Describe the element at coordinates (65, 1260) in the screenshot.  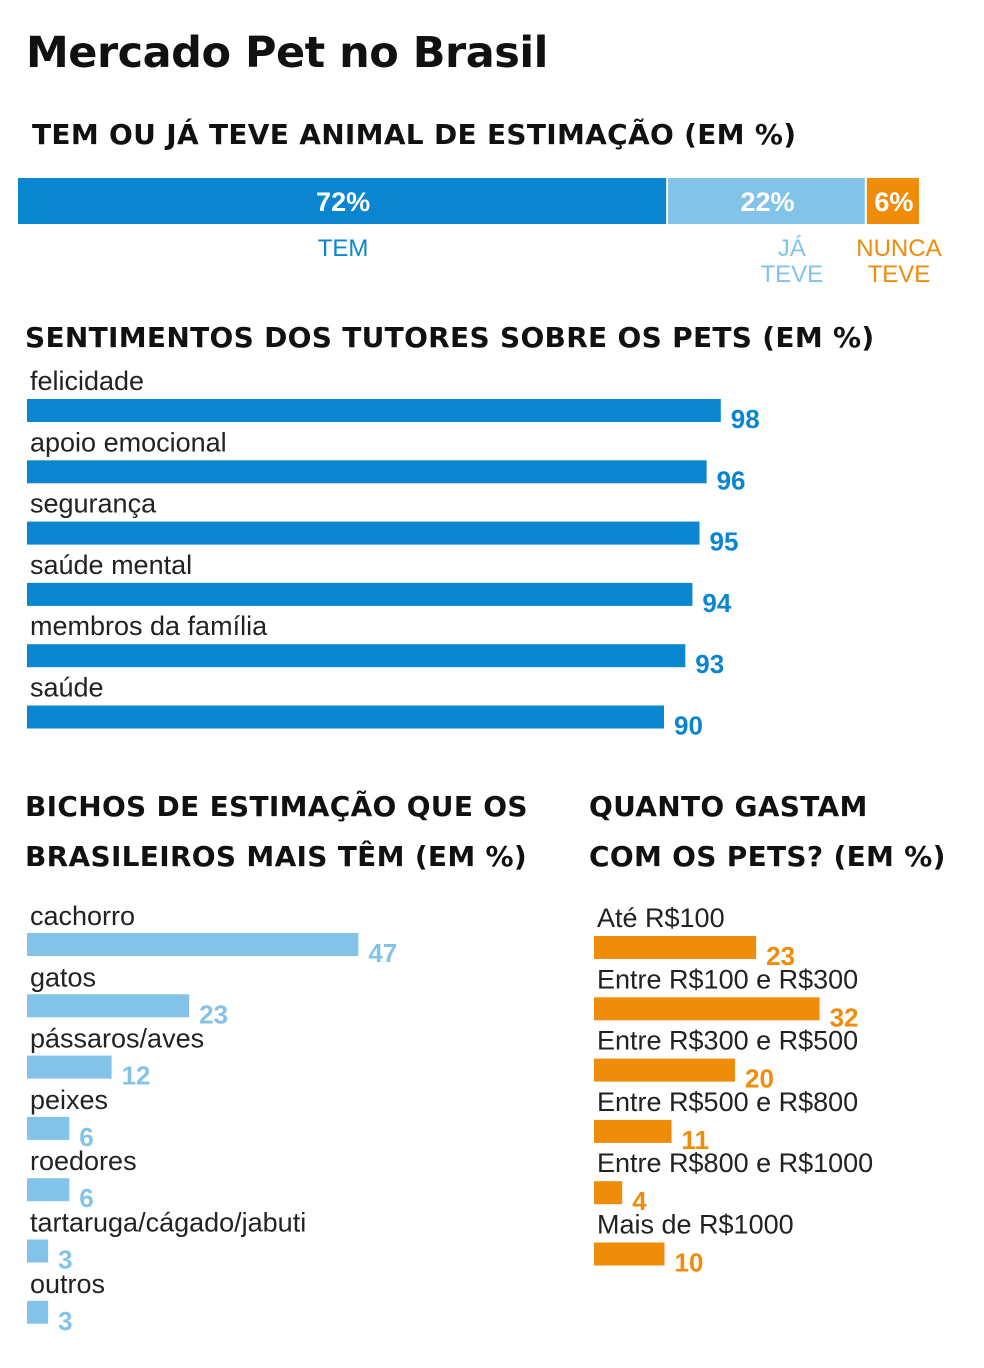
I see `bar-value-2-5: 3` at that location.